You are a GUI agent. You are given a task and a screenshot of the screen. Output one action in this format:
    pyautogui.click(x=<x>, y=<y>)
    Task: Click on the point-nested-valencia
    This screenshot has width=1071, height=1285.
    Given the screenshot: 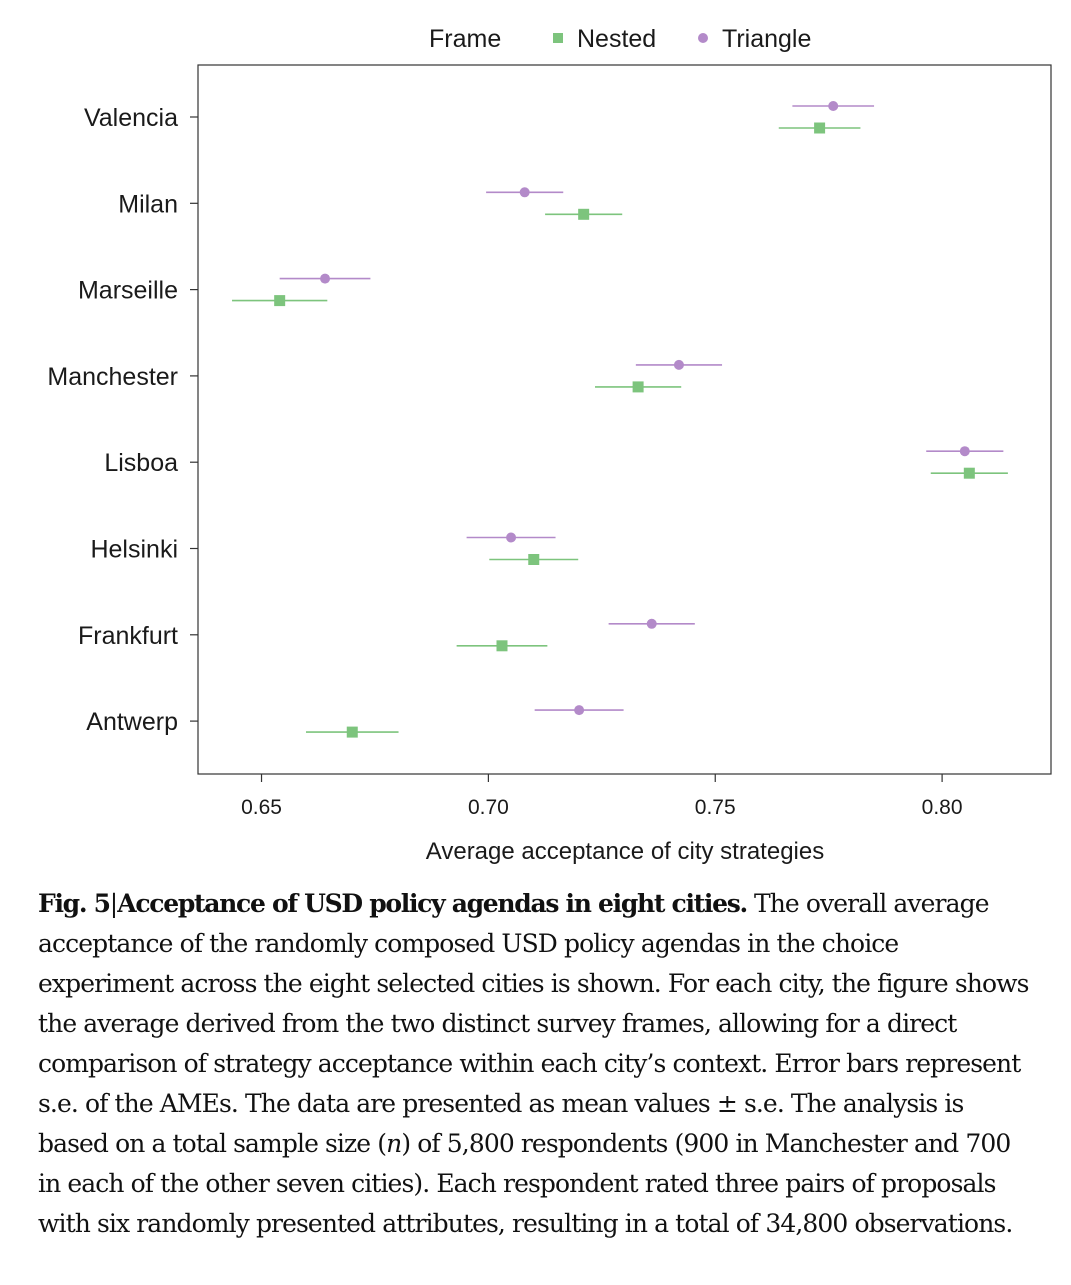 What is the action you would take?
    pyautogui.click(x=820, y=128)
    